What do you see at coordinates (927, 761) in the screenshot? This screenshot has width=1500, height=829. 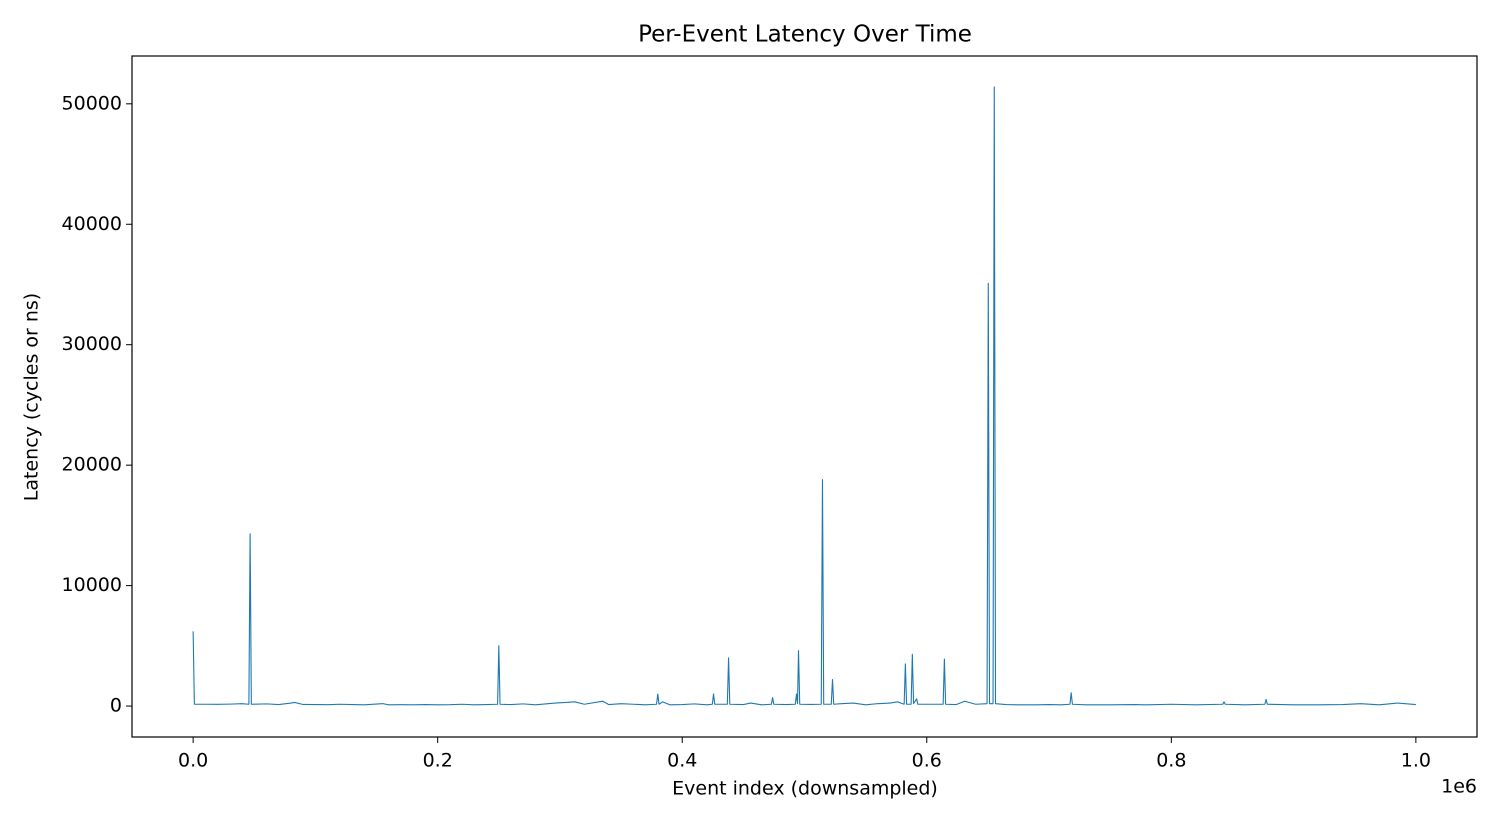 I see `x-tick-label: 0.6` at bounding box center [927, 761].